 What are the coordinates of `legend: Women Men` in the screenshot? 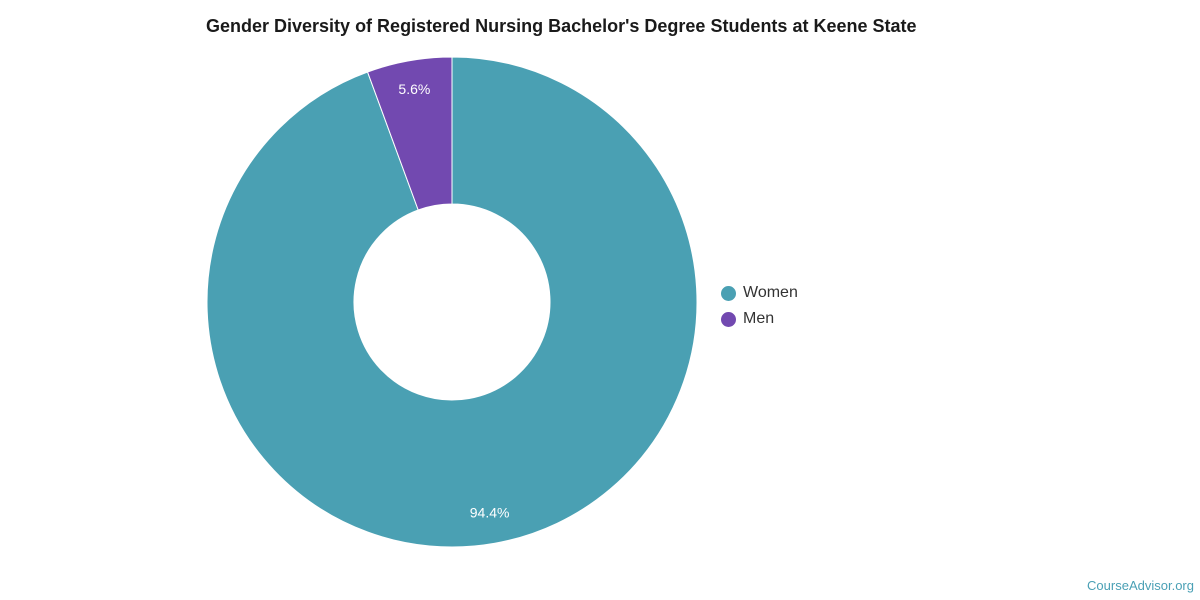 It's located at (759, 306).